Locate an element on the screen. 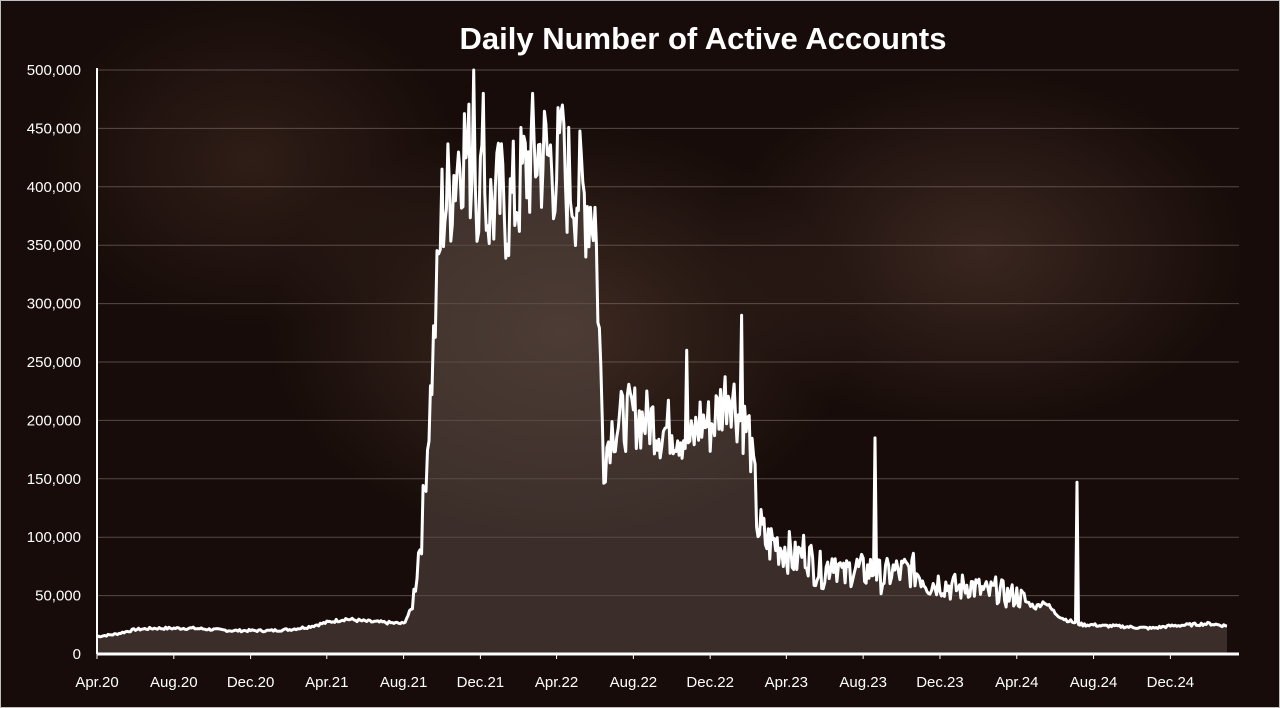  y-tick-label: 350,000 is located at coordinates (54, 245).